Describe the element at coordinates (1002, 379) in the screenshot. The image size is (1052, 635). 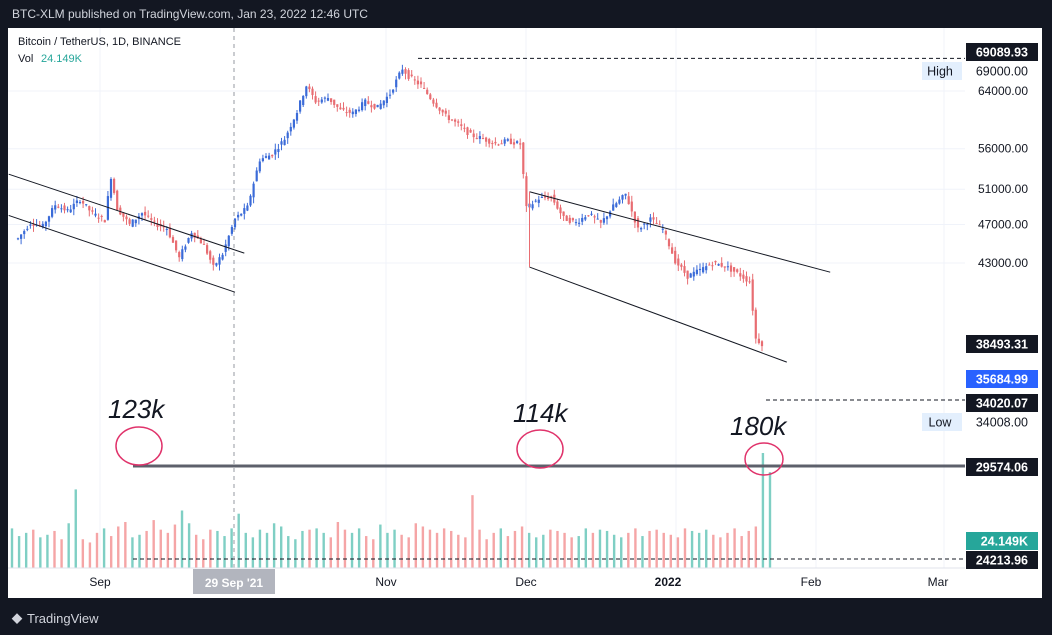
I see `price-label-box` at that location.